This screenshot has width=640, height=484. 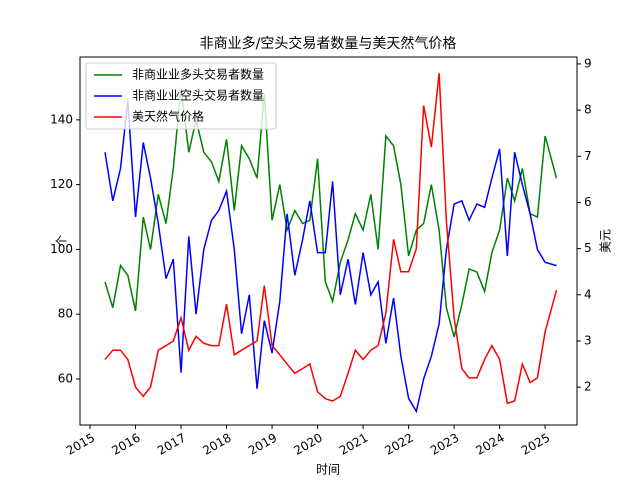 I want to click on y-tick-label: 80, so click(x=65, y=314).